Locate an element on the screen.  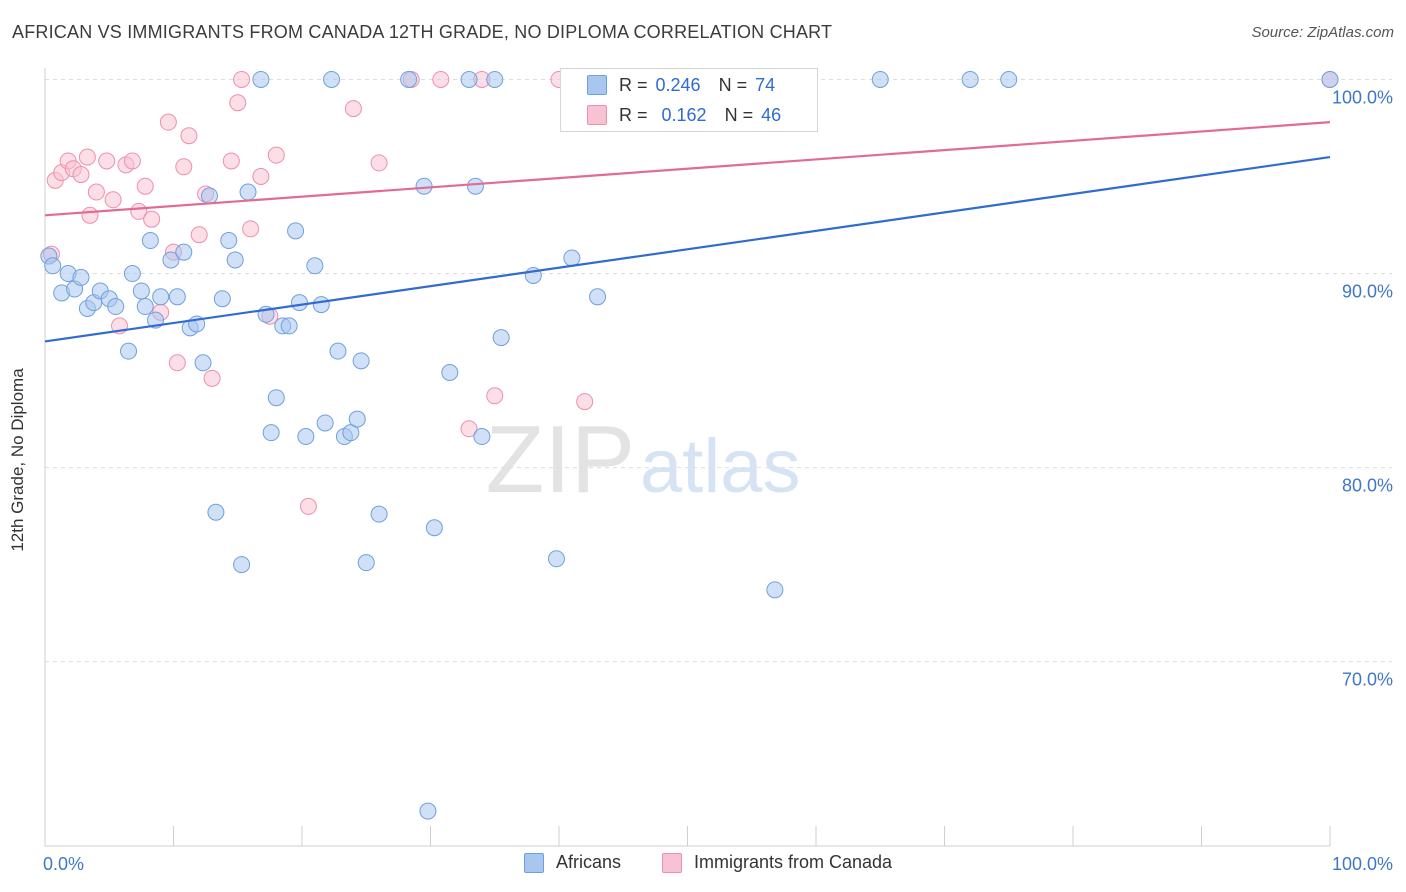
watermark-zip: ZIP is located at coordinates (560, 459).